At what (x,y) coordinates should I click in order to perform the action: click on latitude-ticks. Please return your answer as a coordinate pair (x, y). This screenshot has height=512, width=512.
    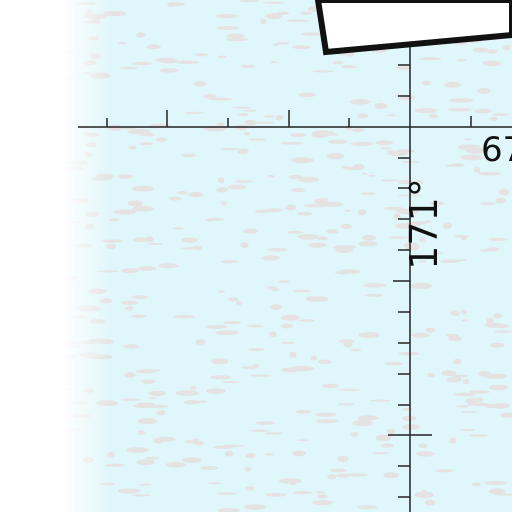
    Looking at the image, I should click on (289, 118).